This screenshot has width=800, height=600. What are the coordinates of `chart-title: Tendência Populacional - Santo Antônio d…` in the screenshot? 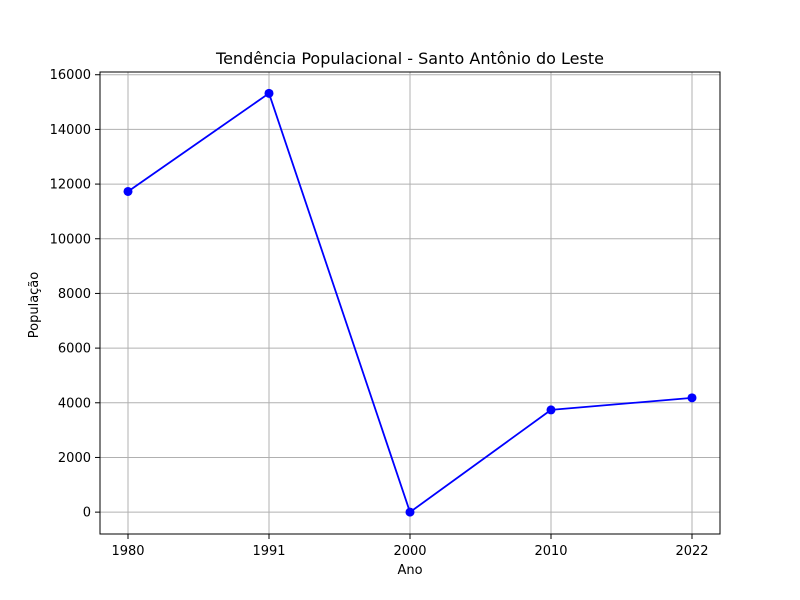 It's located at (409, 58).